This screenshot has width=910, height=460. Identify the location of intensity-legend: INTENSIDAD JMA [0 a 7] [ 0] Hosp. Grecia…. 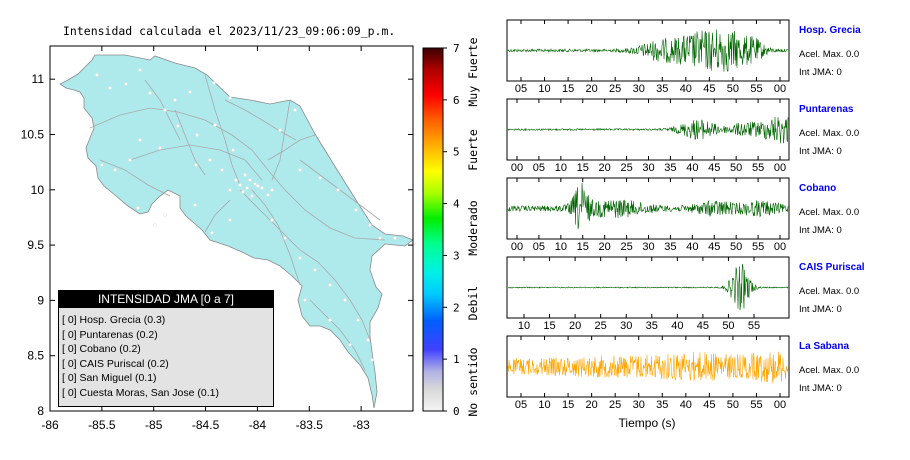
(166, 348).